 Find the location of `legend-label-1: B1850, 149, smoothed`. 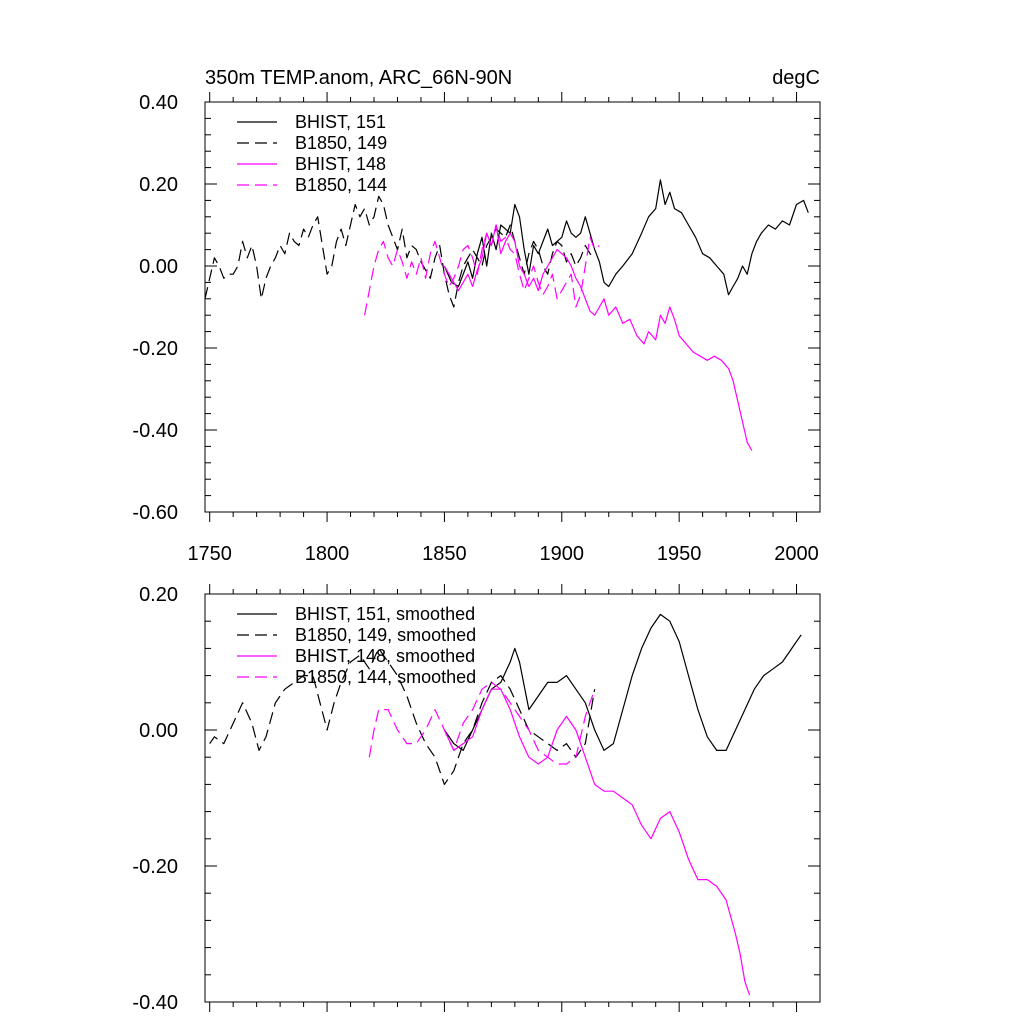

legend-label-1: B1850, 149, smoothed is located at coordinates (385, 635).